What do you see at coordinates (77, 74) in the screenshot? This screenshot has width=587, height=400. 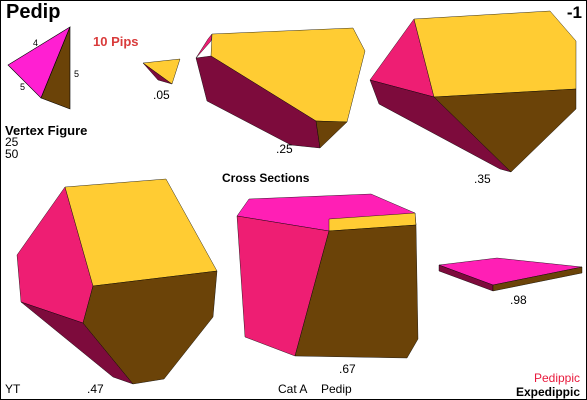 I see `vertex-edge-label-right: 5` at bounding box center [77, 74].